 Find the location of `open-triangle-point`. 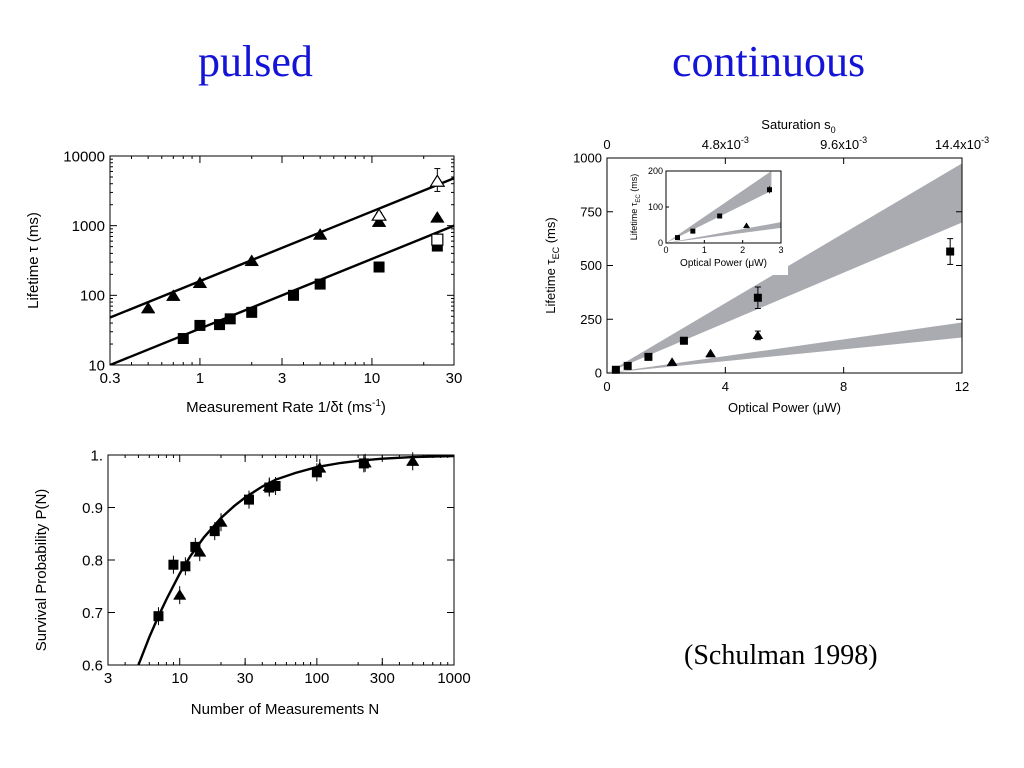

open-triangle-point is located at coordinates (437, 180).